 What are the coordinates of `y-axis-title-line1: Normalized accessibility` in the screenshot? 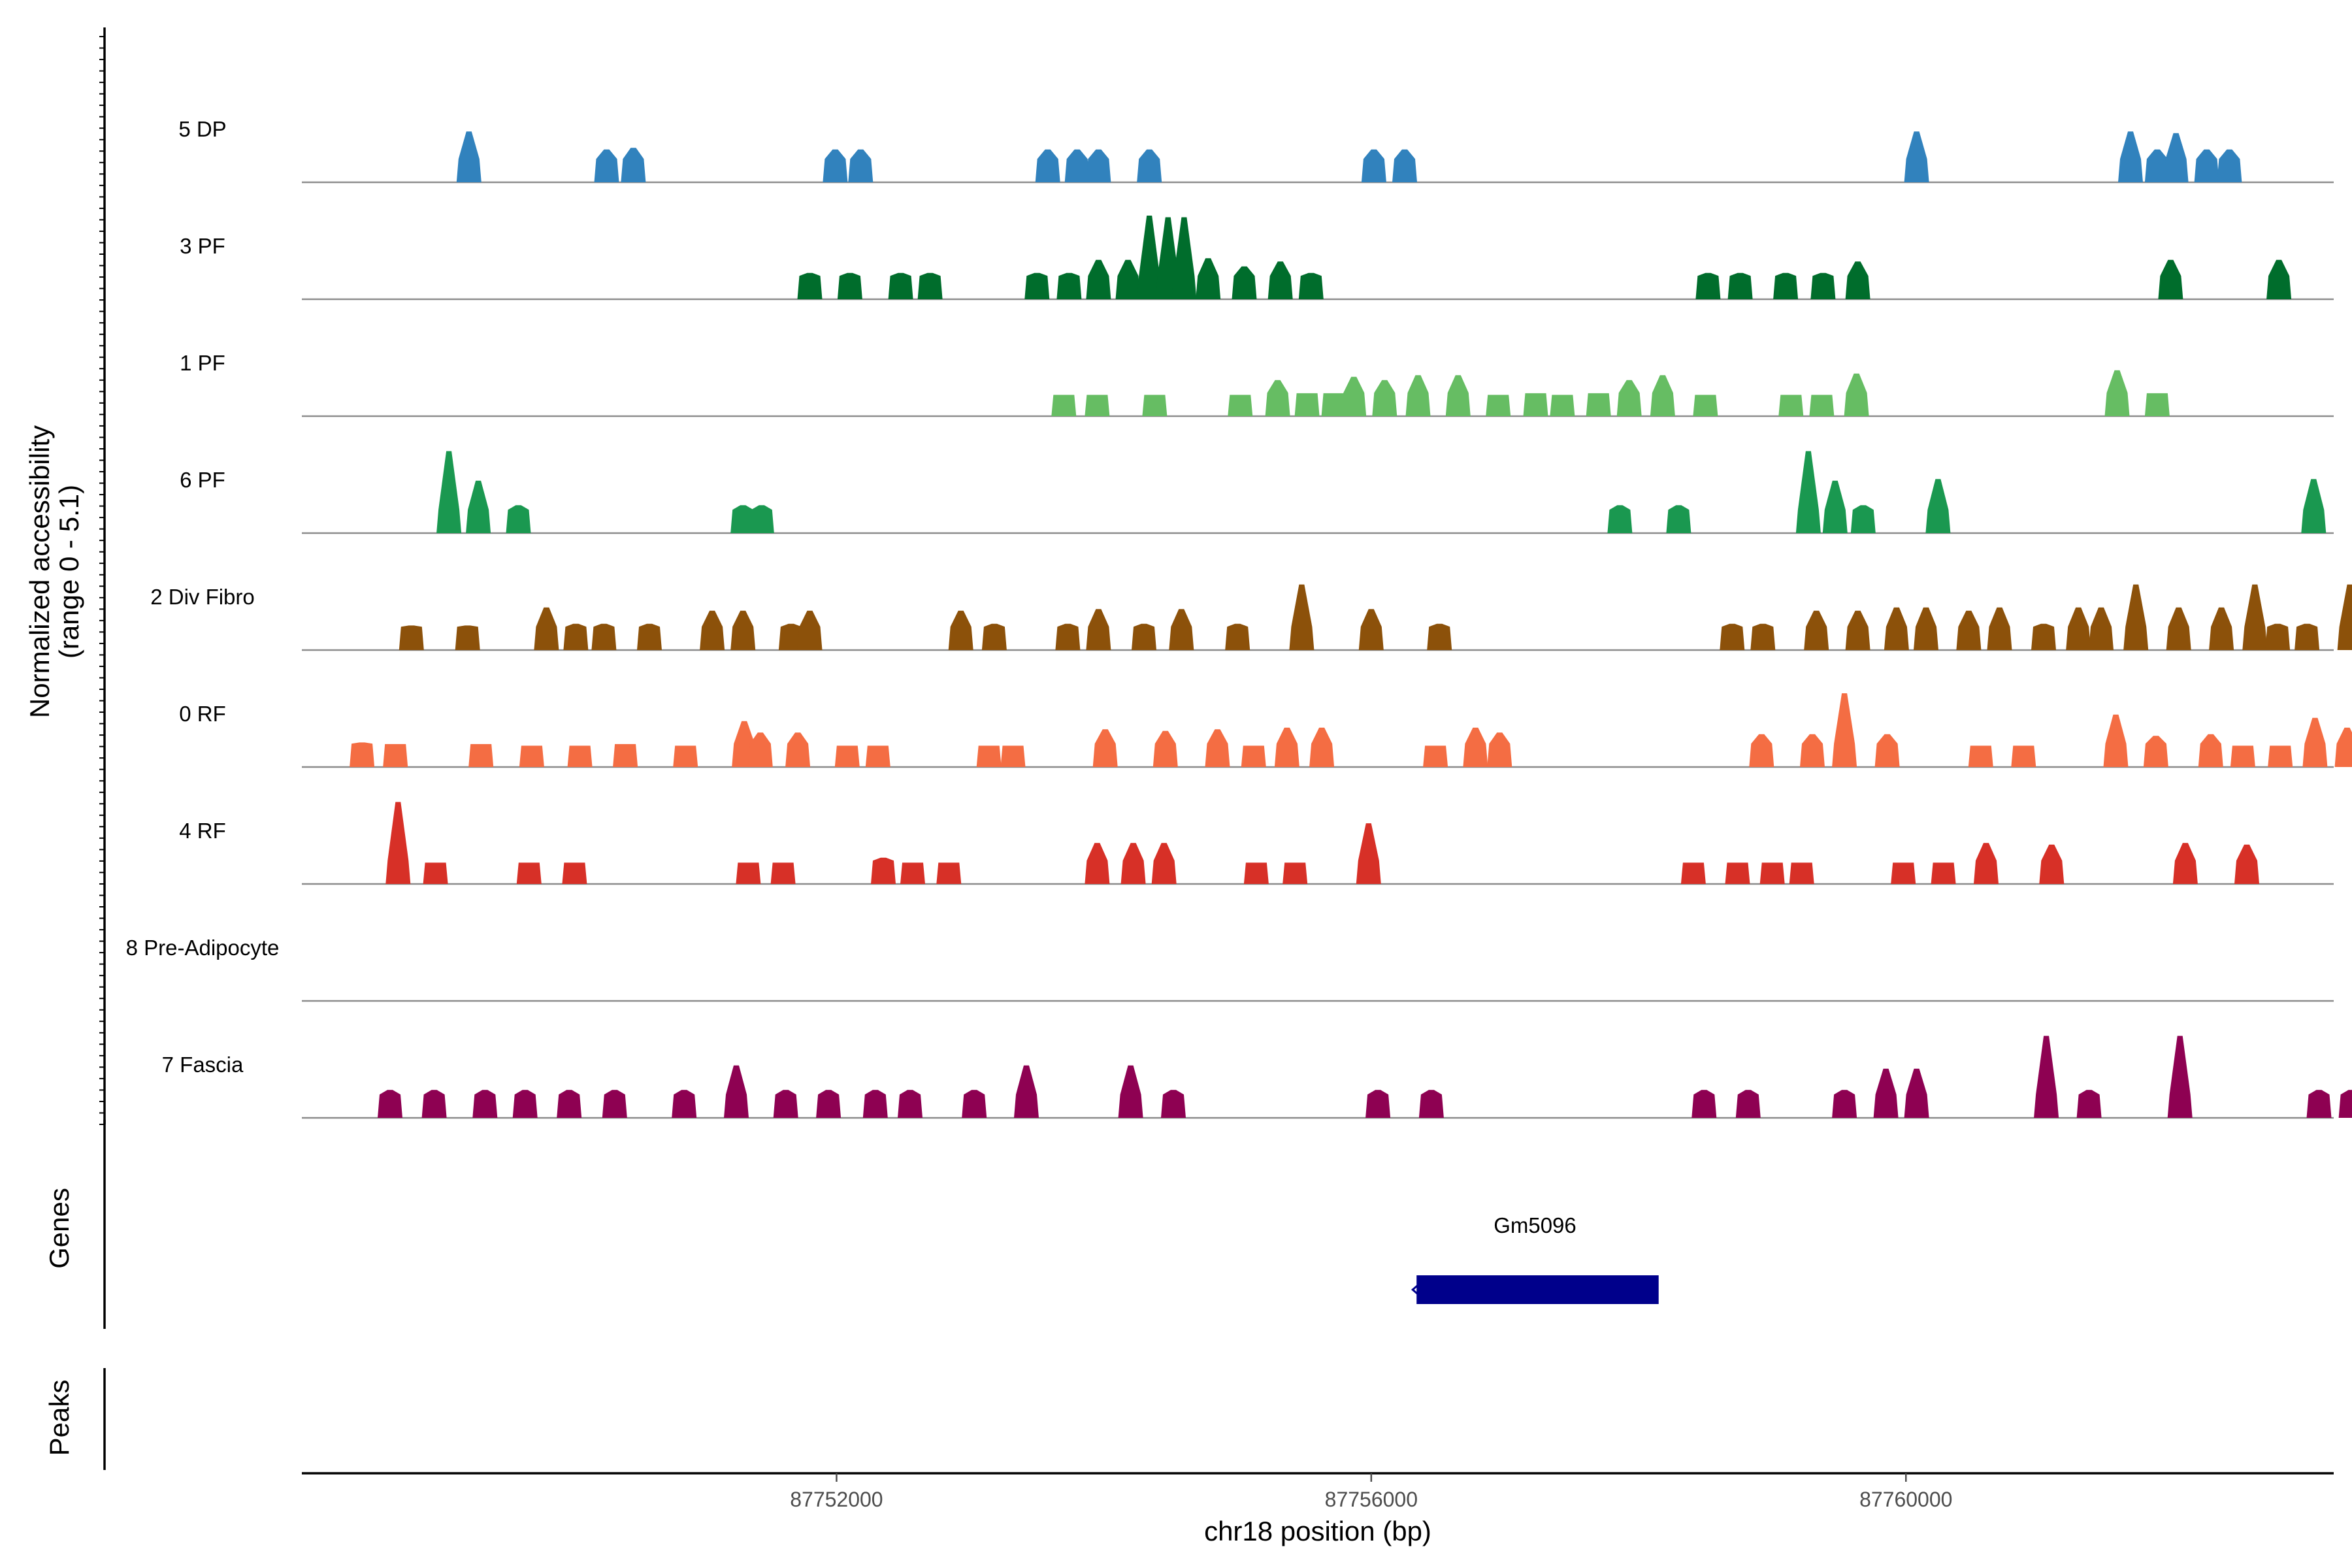 It's located at (39, 571).